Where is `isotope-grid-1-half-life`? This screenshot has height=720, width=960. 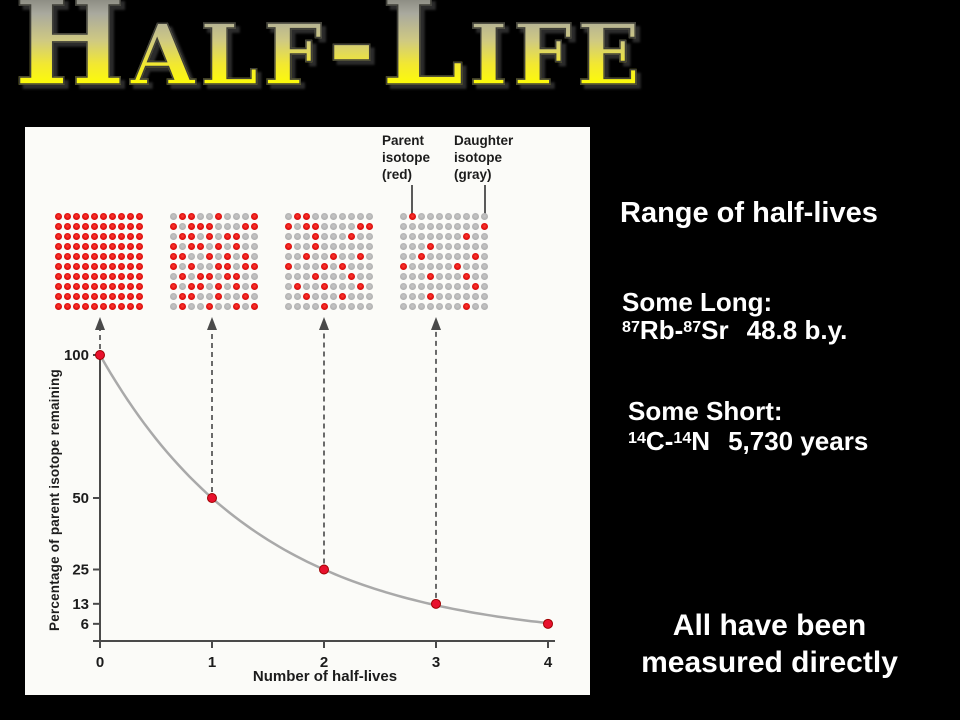 isotope-grid-1-half-life is located at coordinates (214, 261).